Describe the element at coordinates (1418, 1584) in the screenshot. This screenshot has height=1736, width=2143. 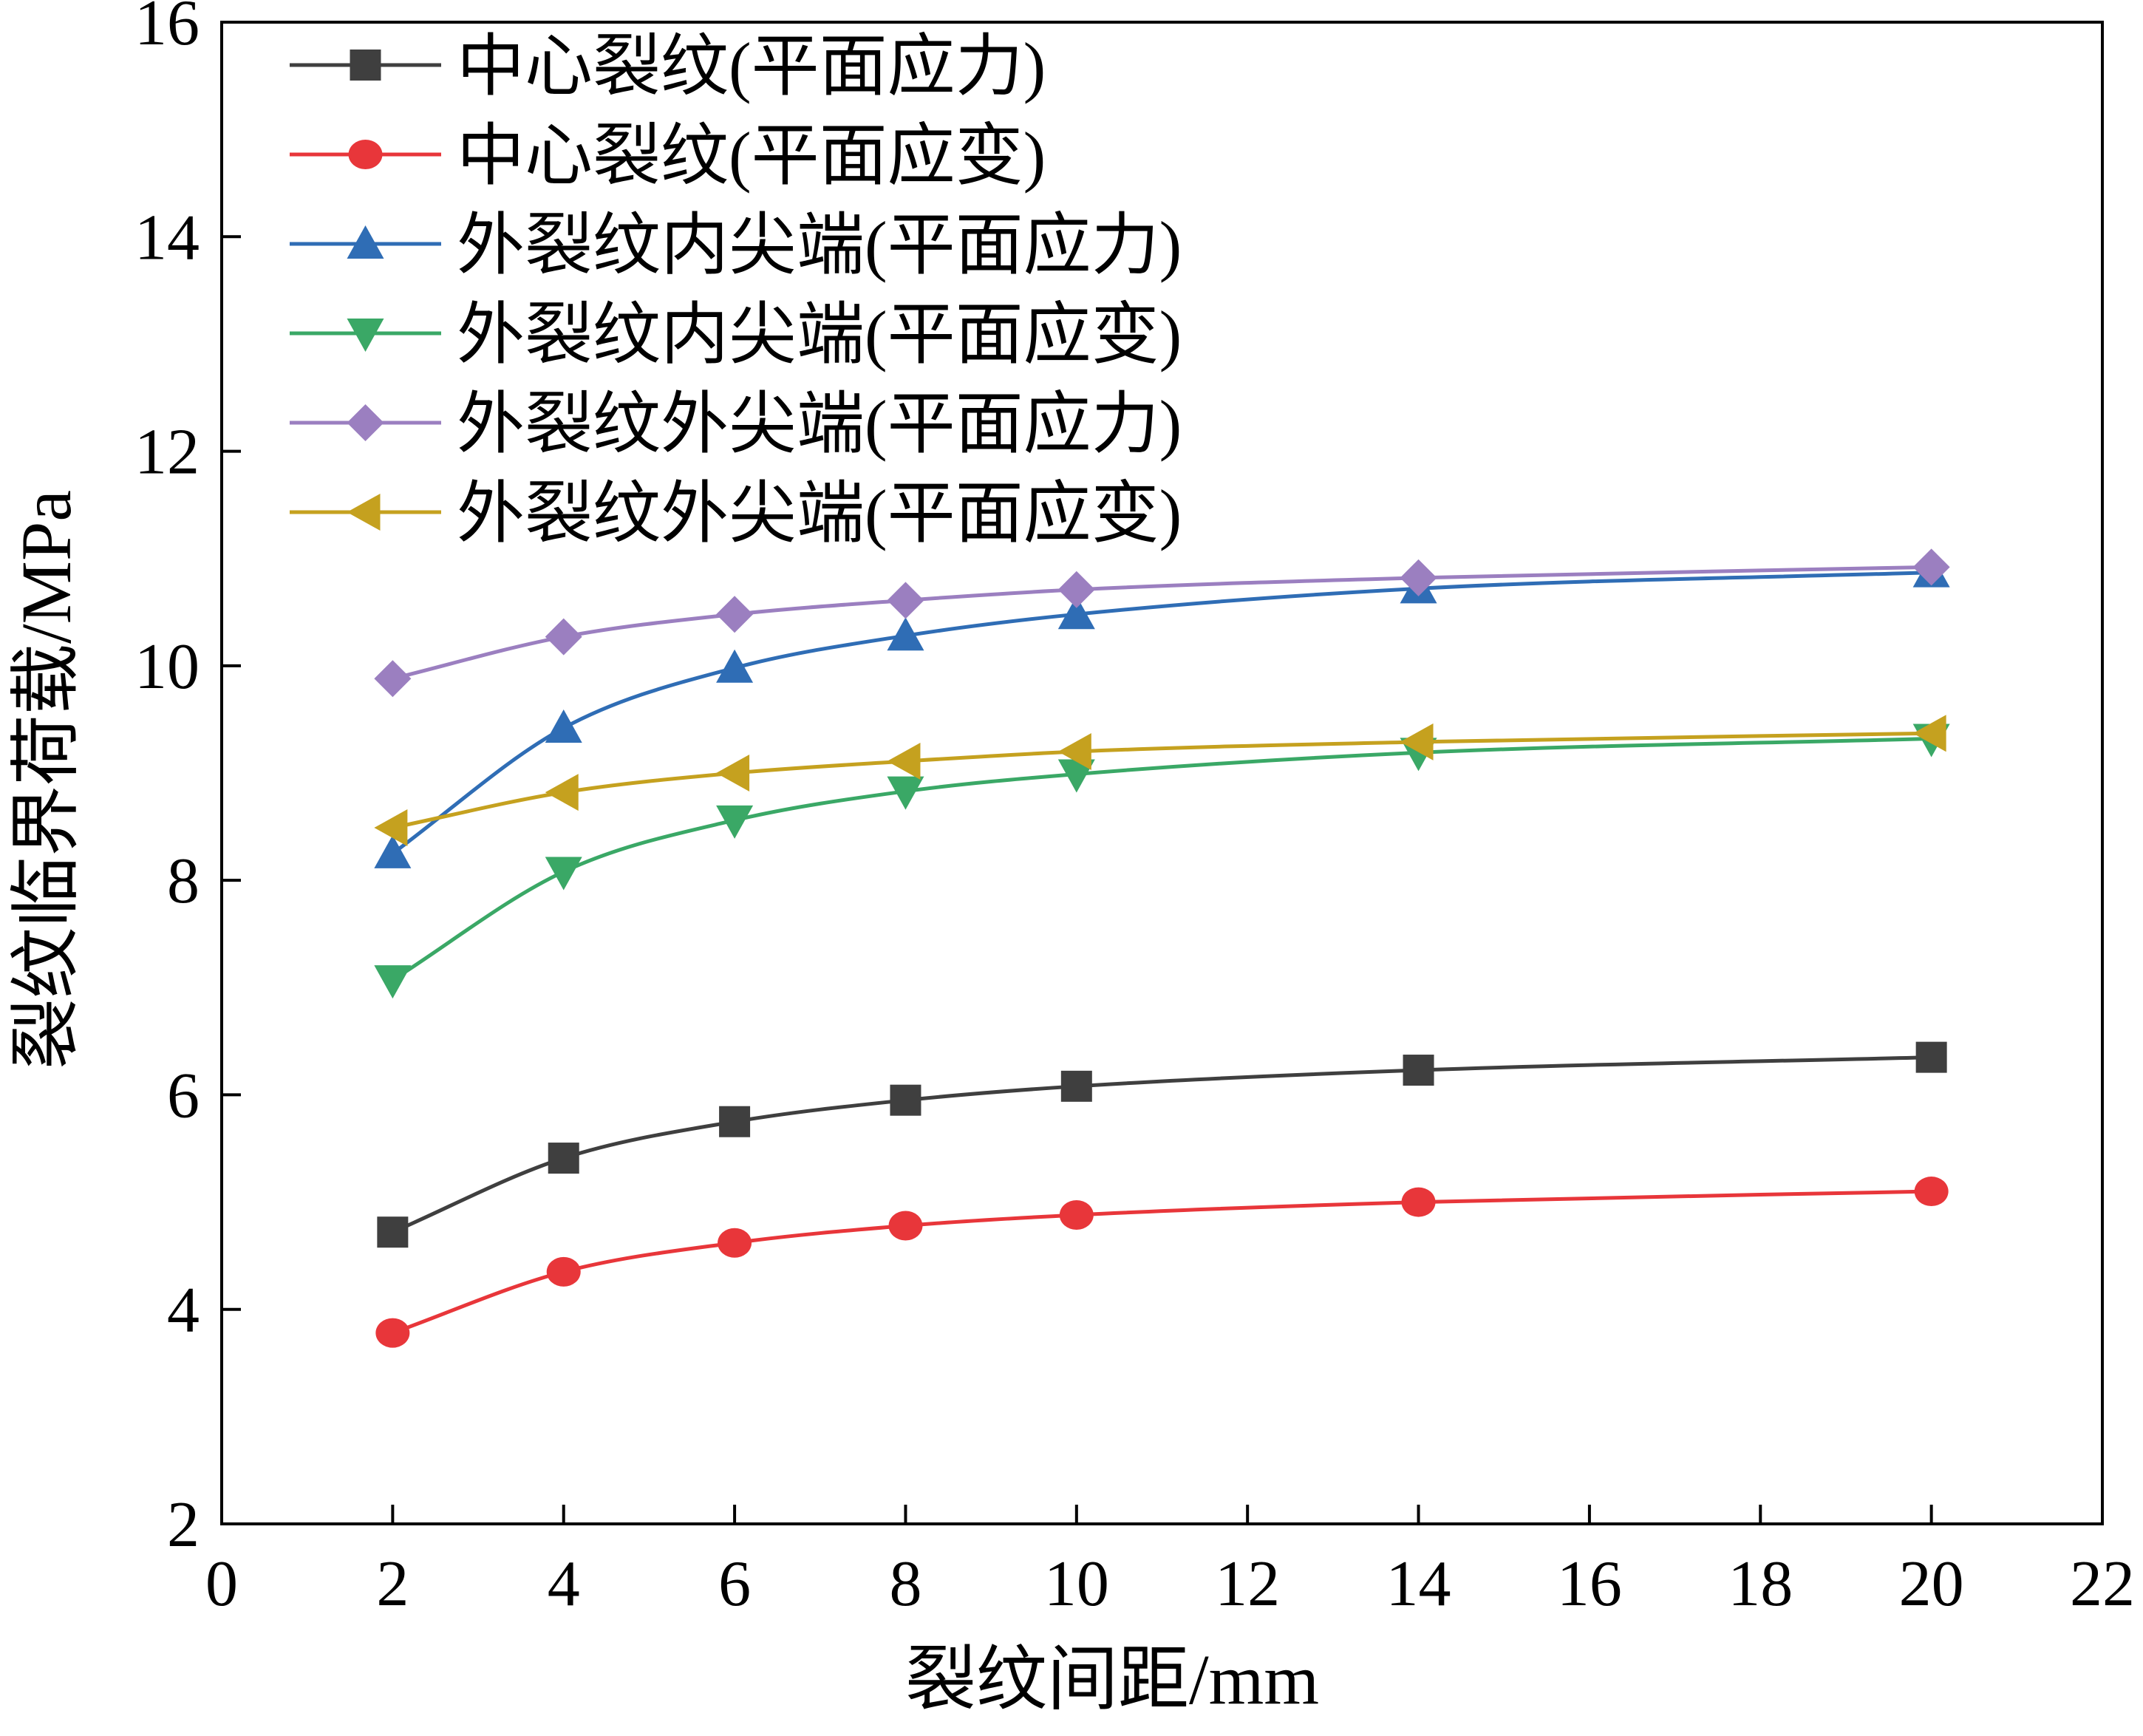
I see `x-tick-label: 14` at that location.